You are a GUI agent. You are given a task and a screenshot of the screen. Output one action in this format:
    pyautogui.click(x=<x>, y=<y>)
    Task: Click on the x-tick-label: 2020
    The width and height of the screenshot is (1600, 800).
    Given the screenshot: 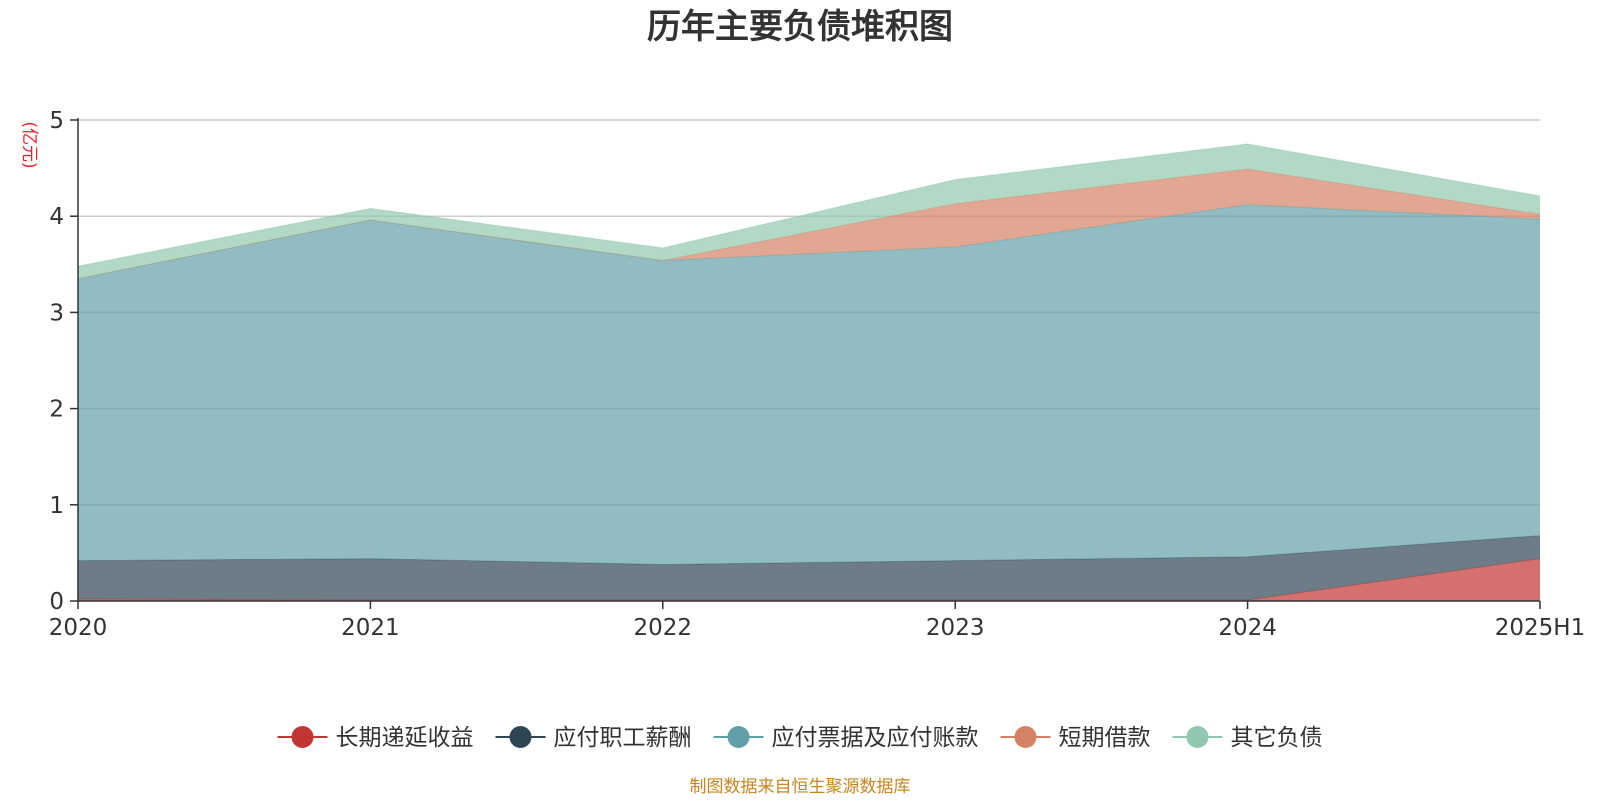 What is the action you would take?
    pyautogui.click(x=78, y=628)
    